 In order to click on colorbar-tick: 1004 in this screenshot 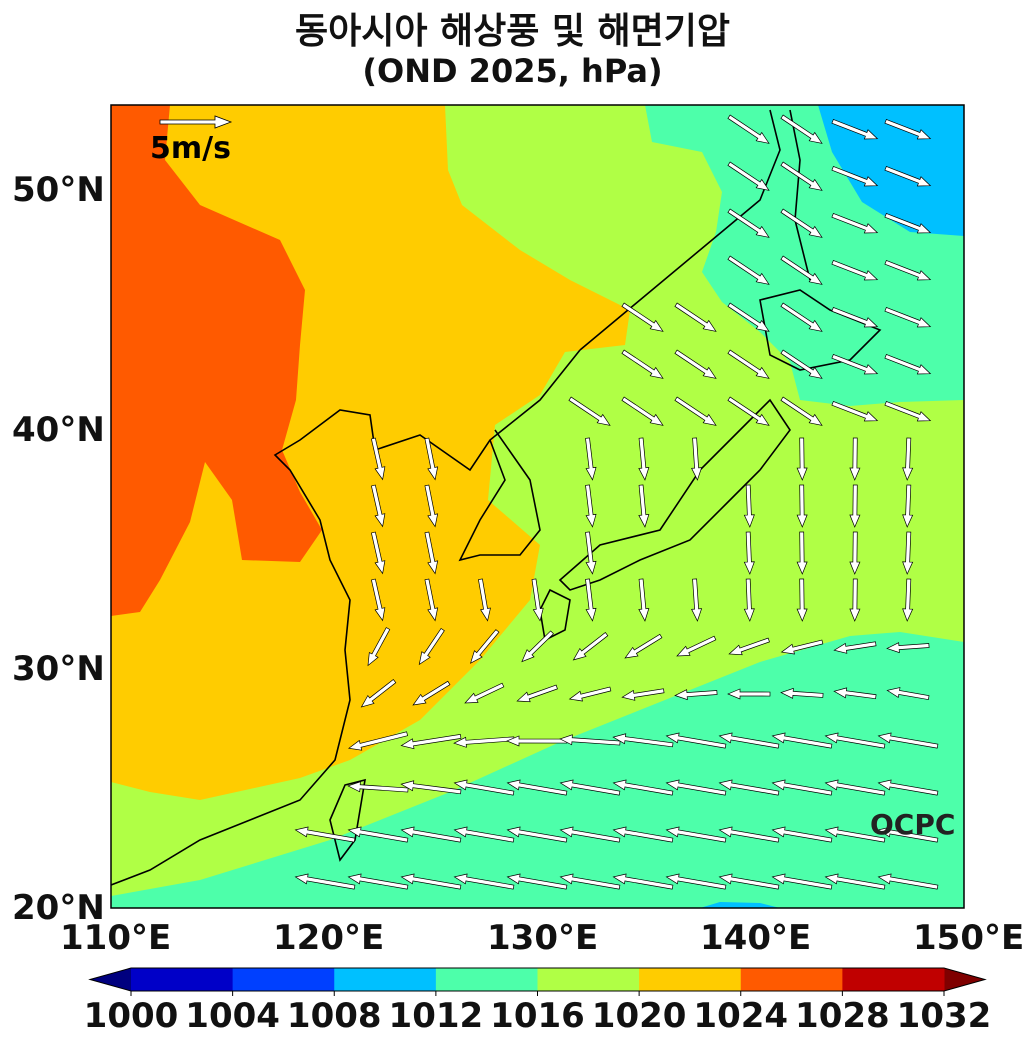, I will do `click(232, 1016)`.